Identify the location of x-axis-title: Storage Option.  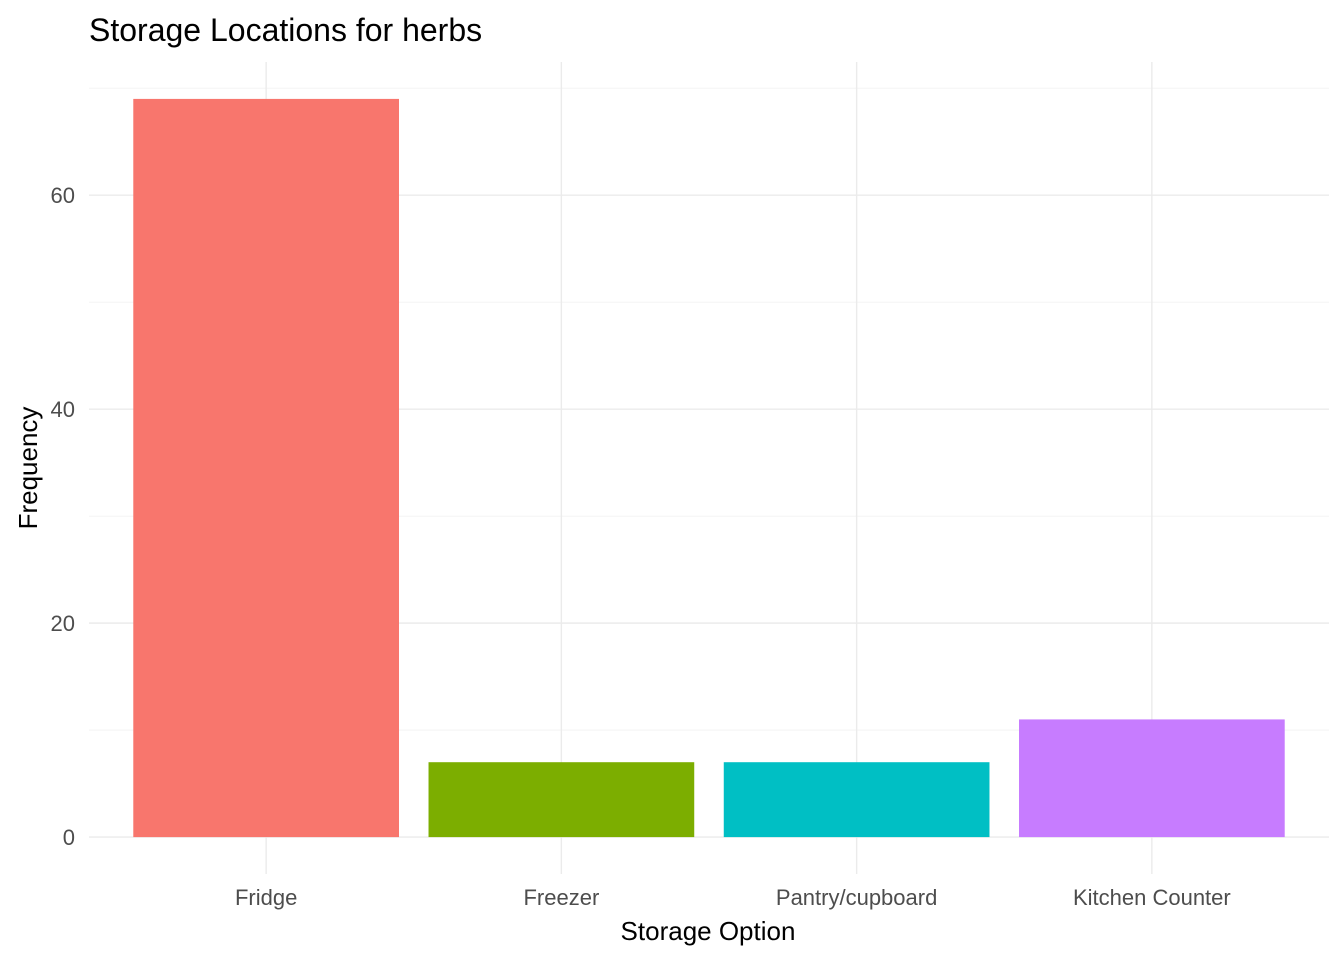
(708, 931).